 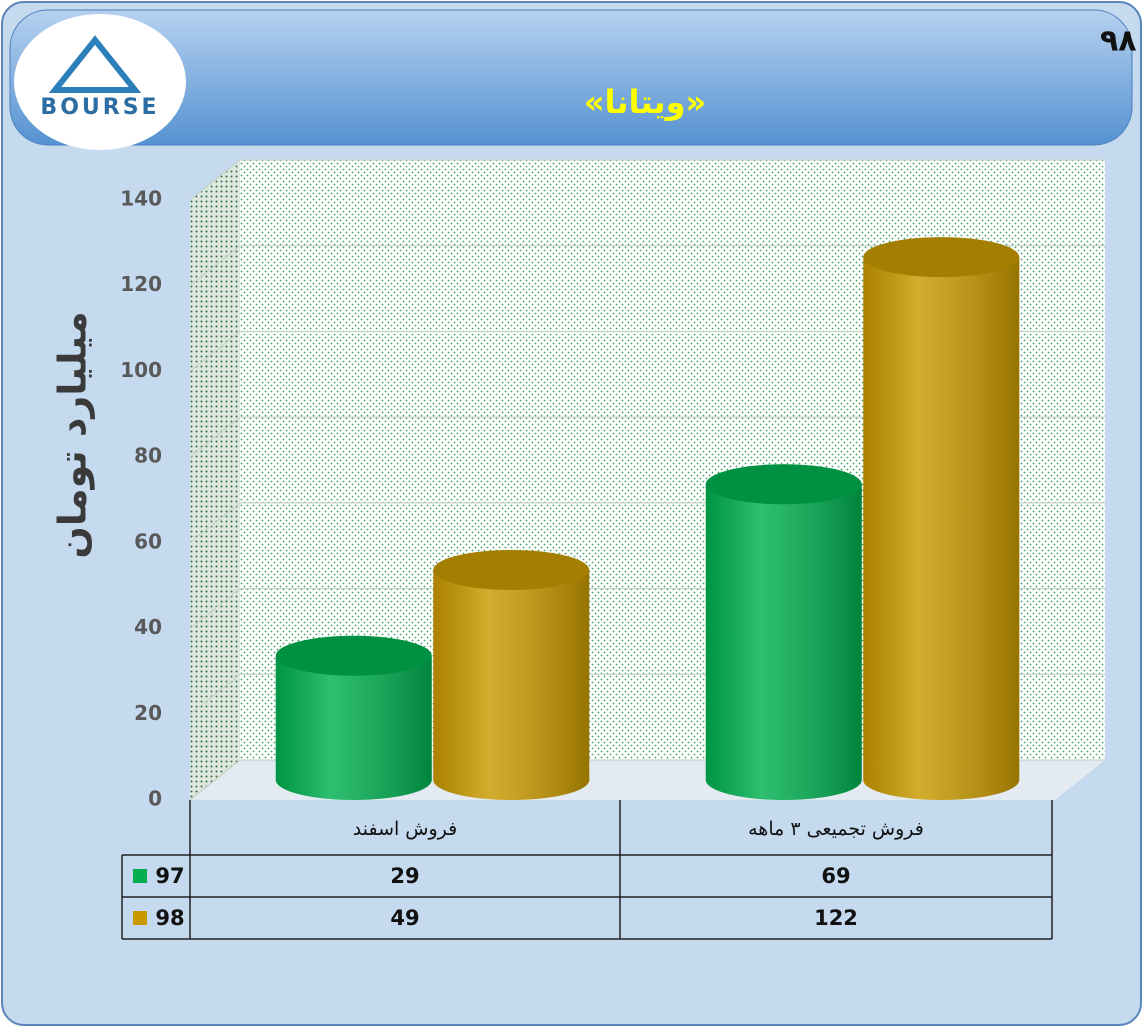 I want to click on y-tick-label: 40, so click(x=148, y=627).